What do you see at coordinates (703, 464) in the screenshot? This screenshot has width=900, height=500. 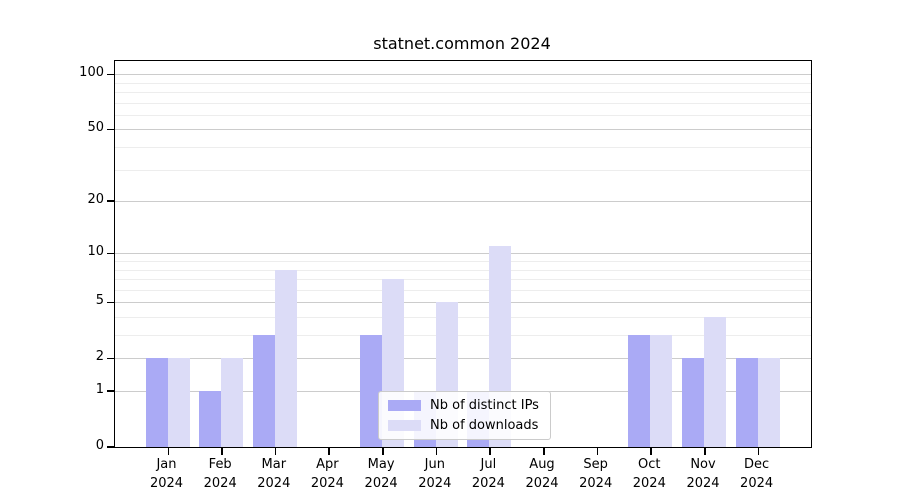 I see `x-tick-month: Nov` at bounding box center [703, 464].